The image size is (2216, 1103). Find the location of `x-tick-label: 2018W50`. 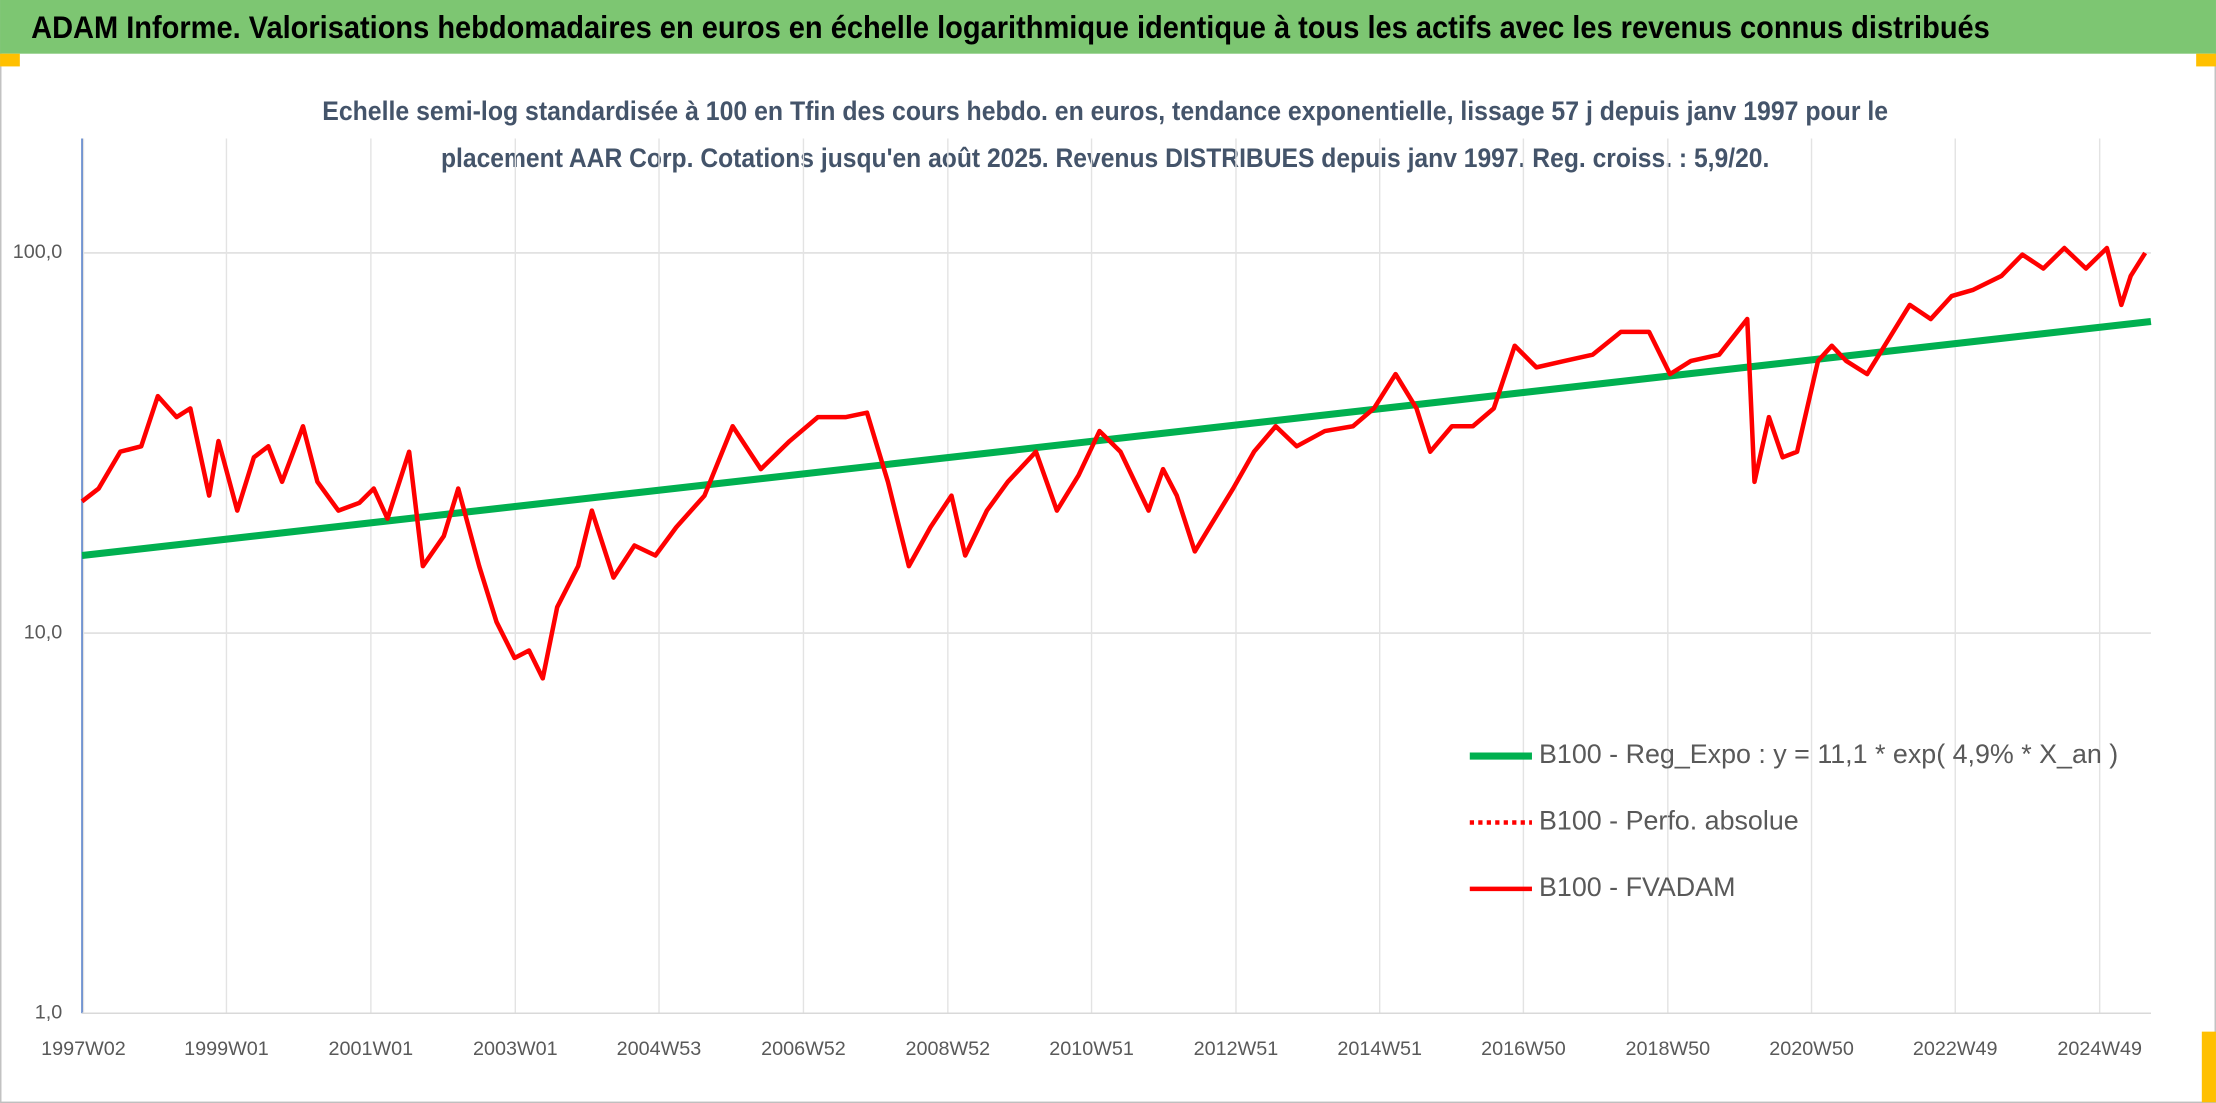

x-tick-label: 2018W50 is located at coordinates (1668, 1049).